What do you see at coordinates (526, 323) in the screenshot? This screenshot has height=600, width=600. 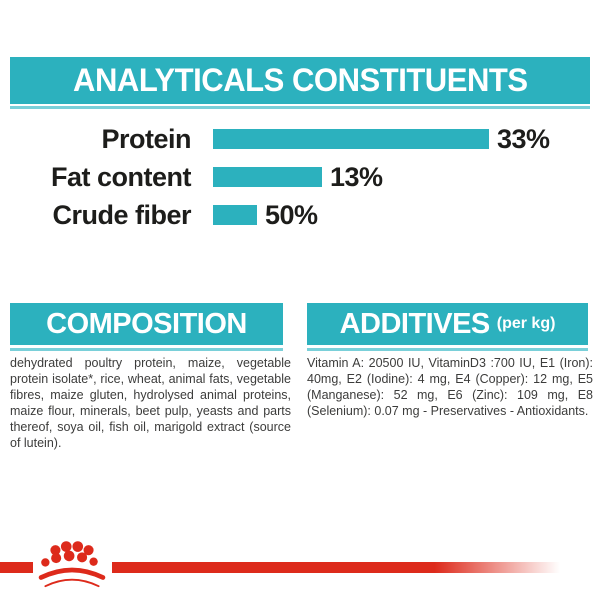 I see `additives-unit: (per kg)` at bounding box center [526, 323].